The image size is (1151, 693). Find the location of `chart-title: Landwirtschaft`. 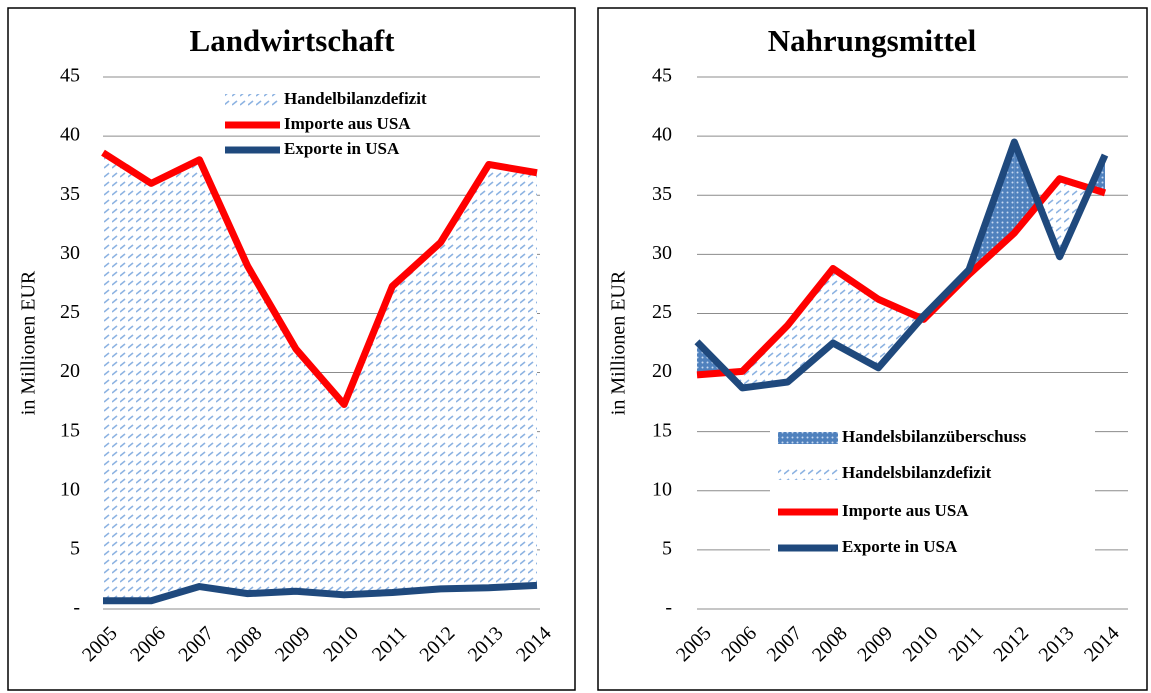

chart-title: Landwirtschaft is located at coordinates (293, 40).